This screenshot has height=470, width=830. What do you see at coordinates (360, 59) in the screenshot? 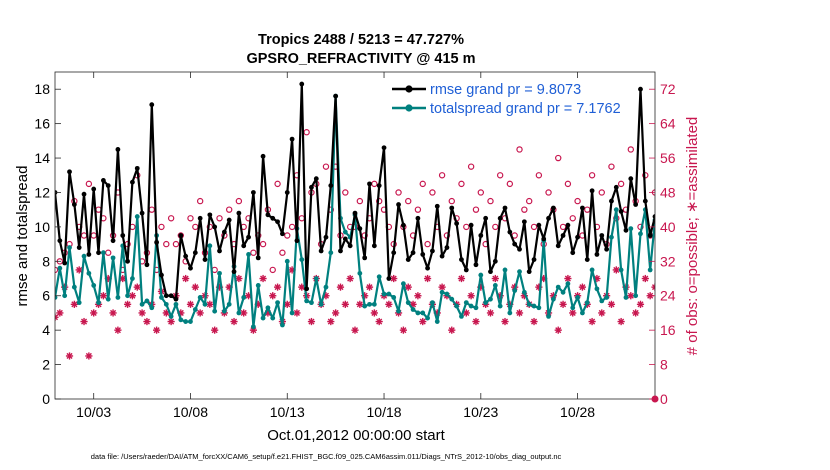
I see `chart-subtitle: GPSRO_REFRACTIVITY @ 415 m` at bounding box center [360, 59].